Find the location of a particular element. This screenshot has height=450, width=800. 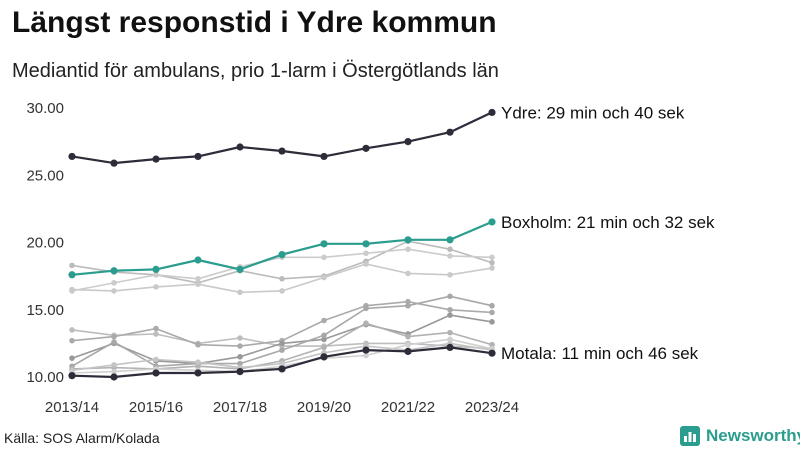

brand-name: Newsworthy is located at coordinates (753, 435).